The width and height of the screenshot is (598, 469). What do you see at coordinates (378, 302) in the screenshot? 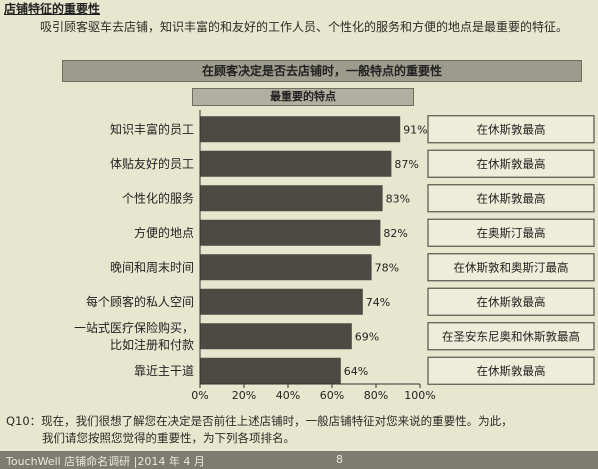
I see `value-label: 74%` at bounding box center [378, 302].